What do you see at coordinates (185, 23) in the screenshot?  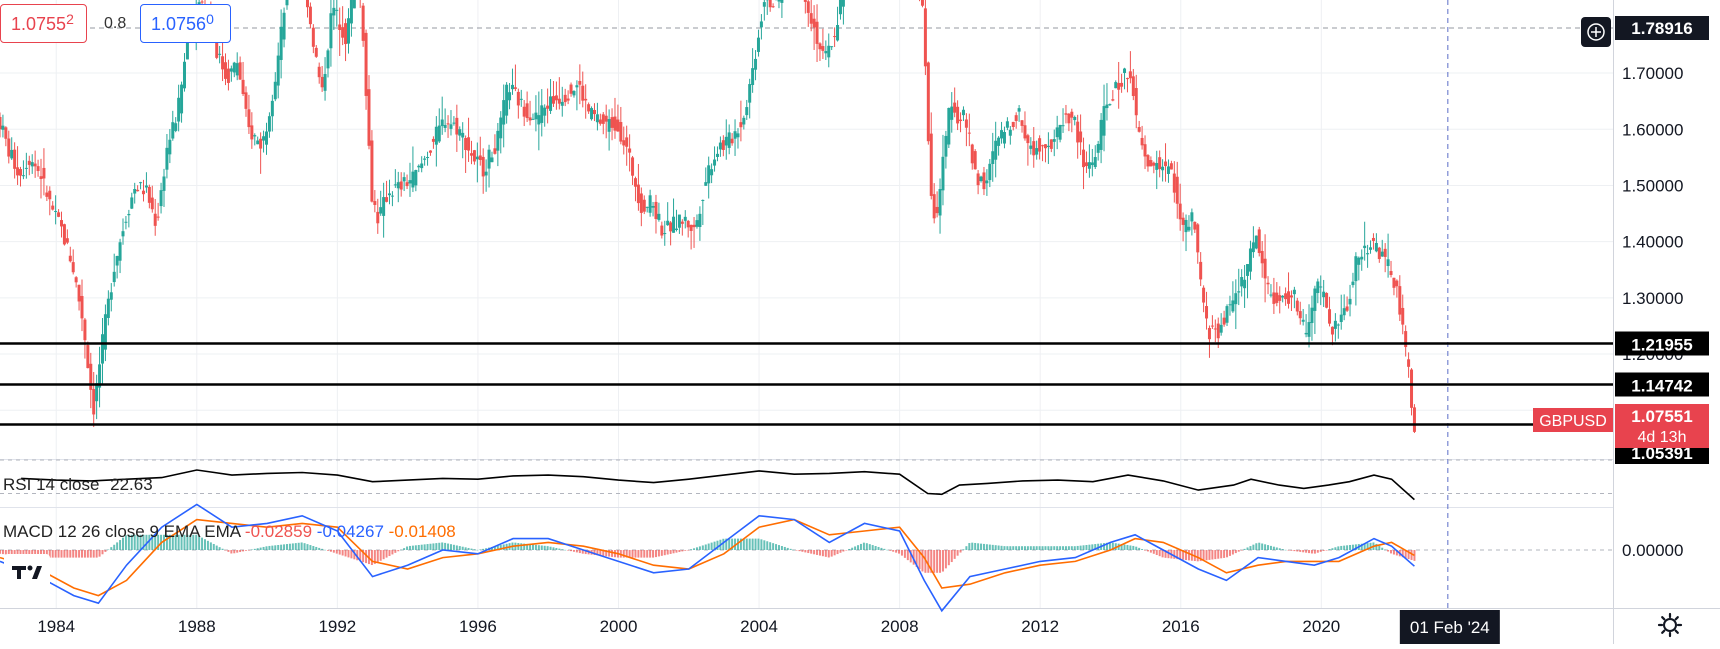 I see `ask-price-box: 1.07560` at bounding box center [185, 23].